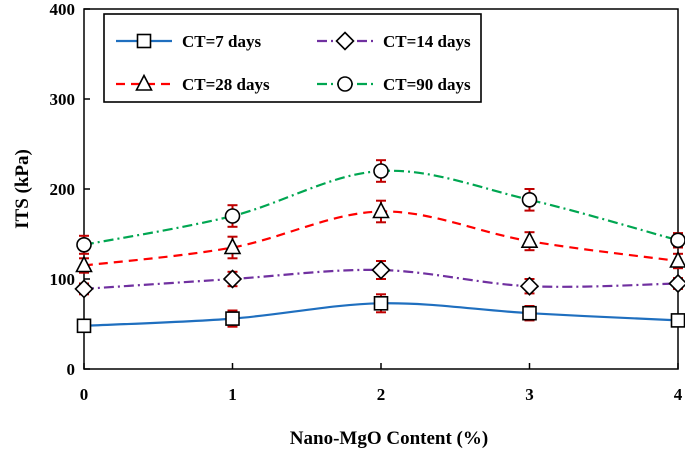 This screenshot has width=685, height=456. What do you see at coordinates (22, 189) in the screenshot?
I see `y-axis-title: ITS (kPa)` at bounding box center [22, 189].